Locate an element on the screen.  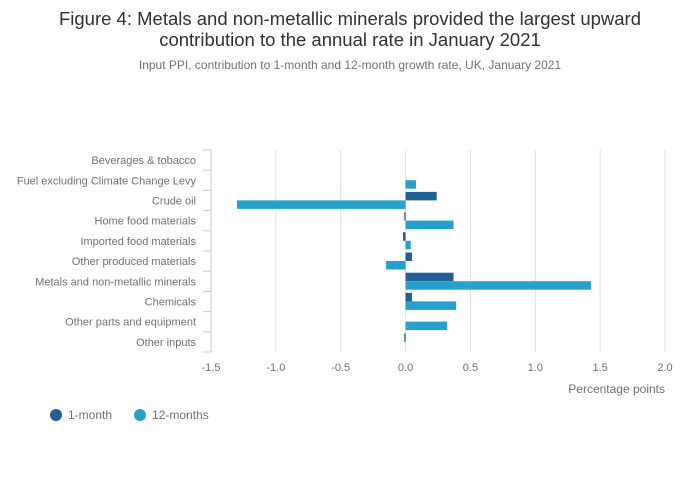
x-tick-label: -0.5 is located at coordinates (340, 368).